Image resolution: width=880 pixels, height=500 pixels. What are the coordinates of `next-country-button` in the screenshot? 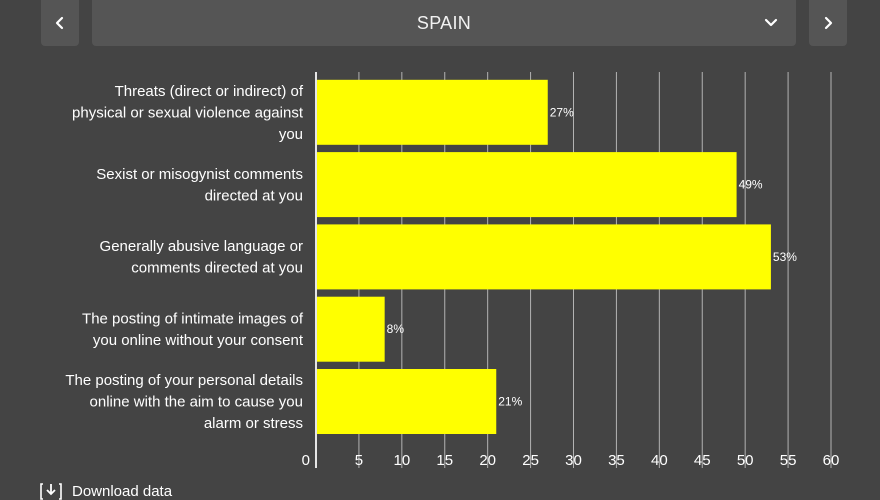 It's located at (828, 23).